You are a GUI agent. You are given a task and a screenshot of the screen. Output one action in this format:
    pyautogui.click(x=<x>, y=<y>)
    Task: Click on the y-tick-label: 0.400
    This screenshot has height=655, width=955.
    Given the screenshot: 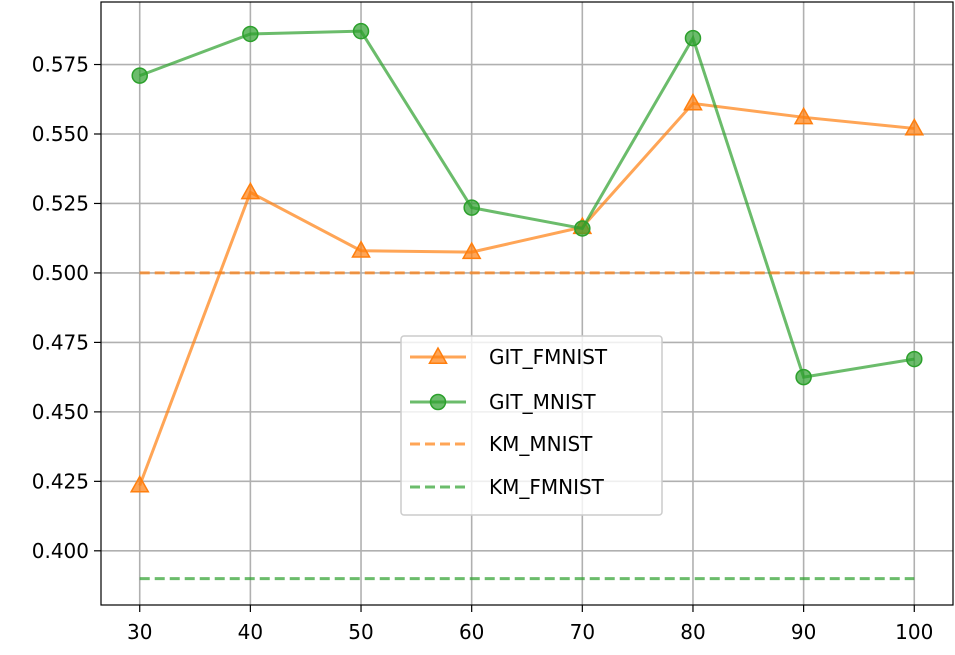 What is the action you would take?
    pyautogui.click(x=60, y=551)
    